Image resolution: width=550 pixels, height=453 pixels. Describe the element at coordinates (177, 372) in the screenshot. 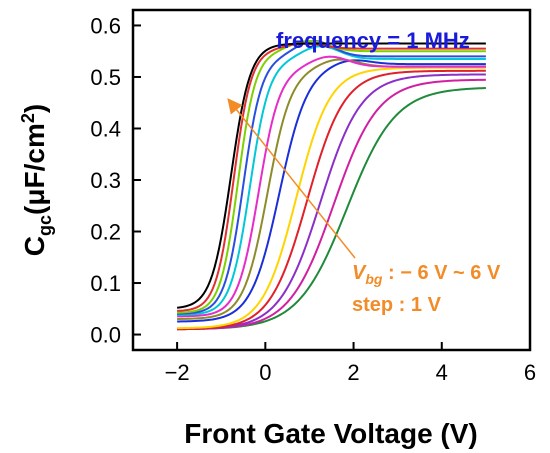

I see `x-tick-label: −2` at that location.